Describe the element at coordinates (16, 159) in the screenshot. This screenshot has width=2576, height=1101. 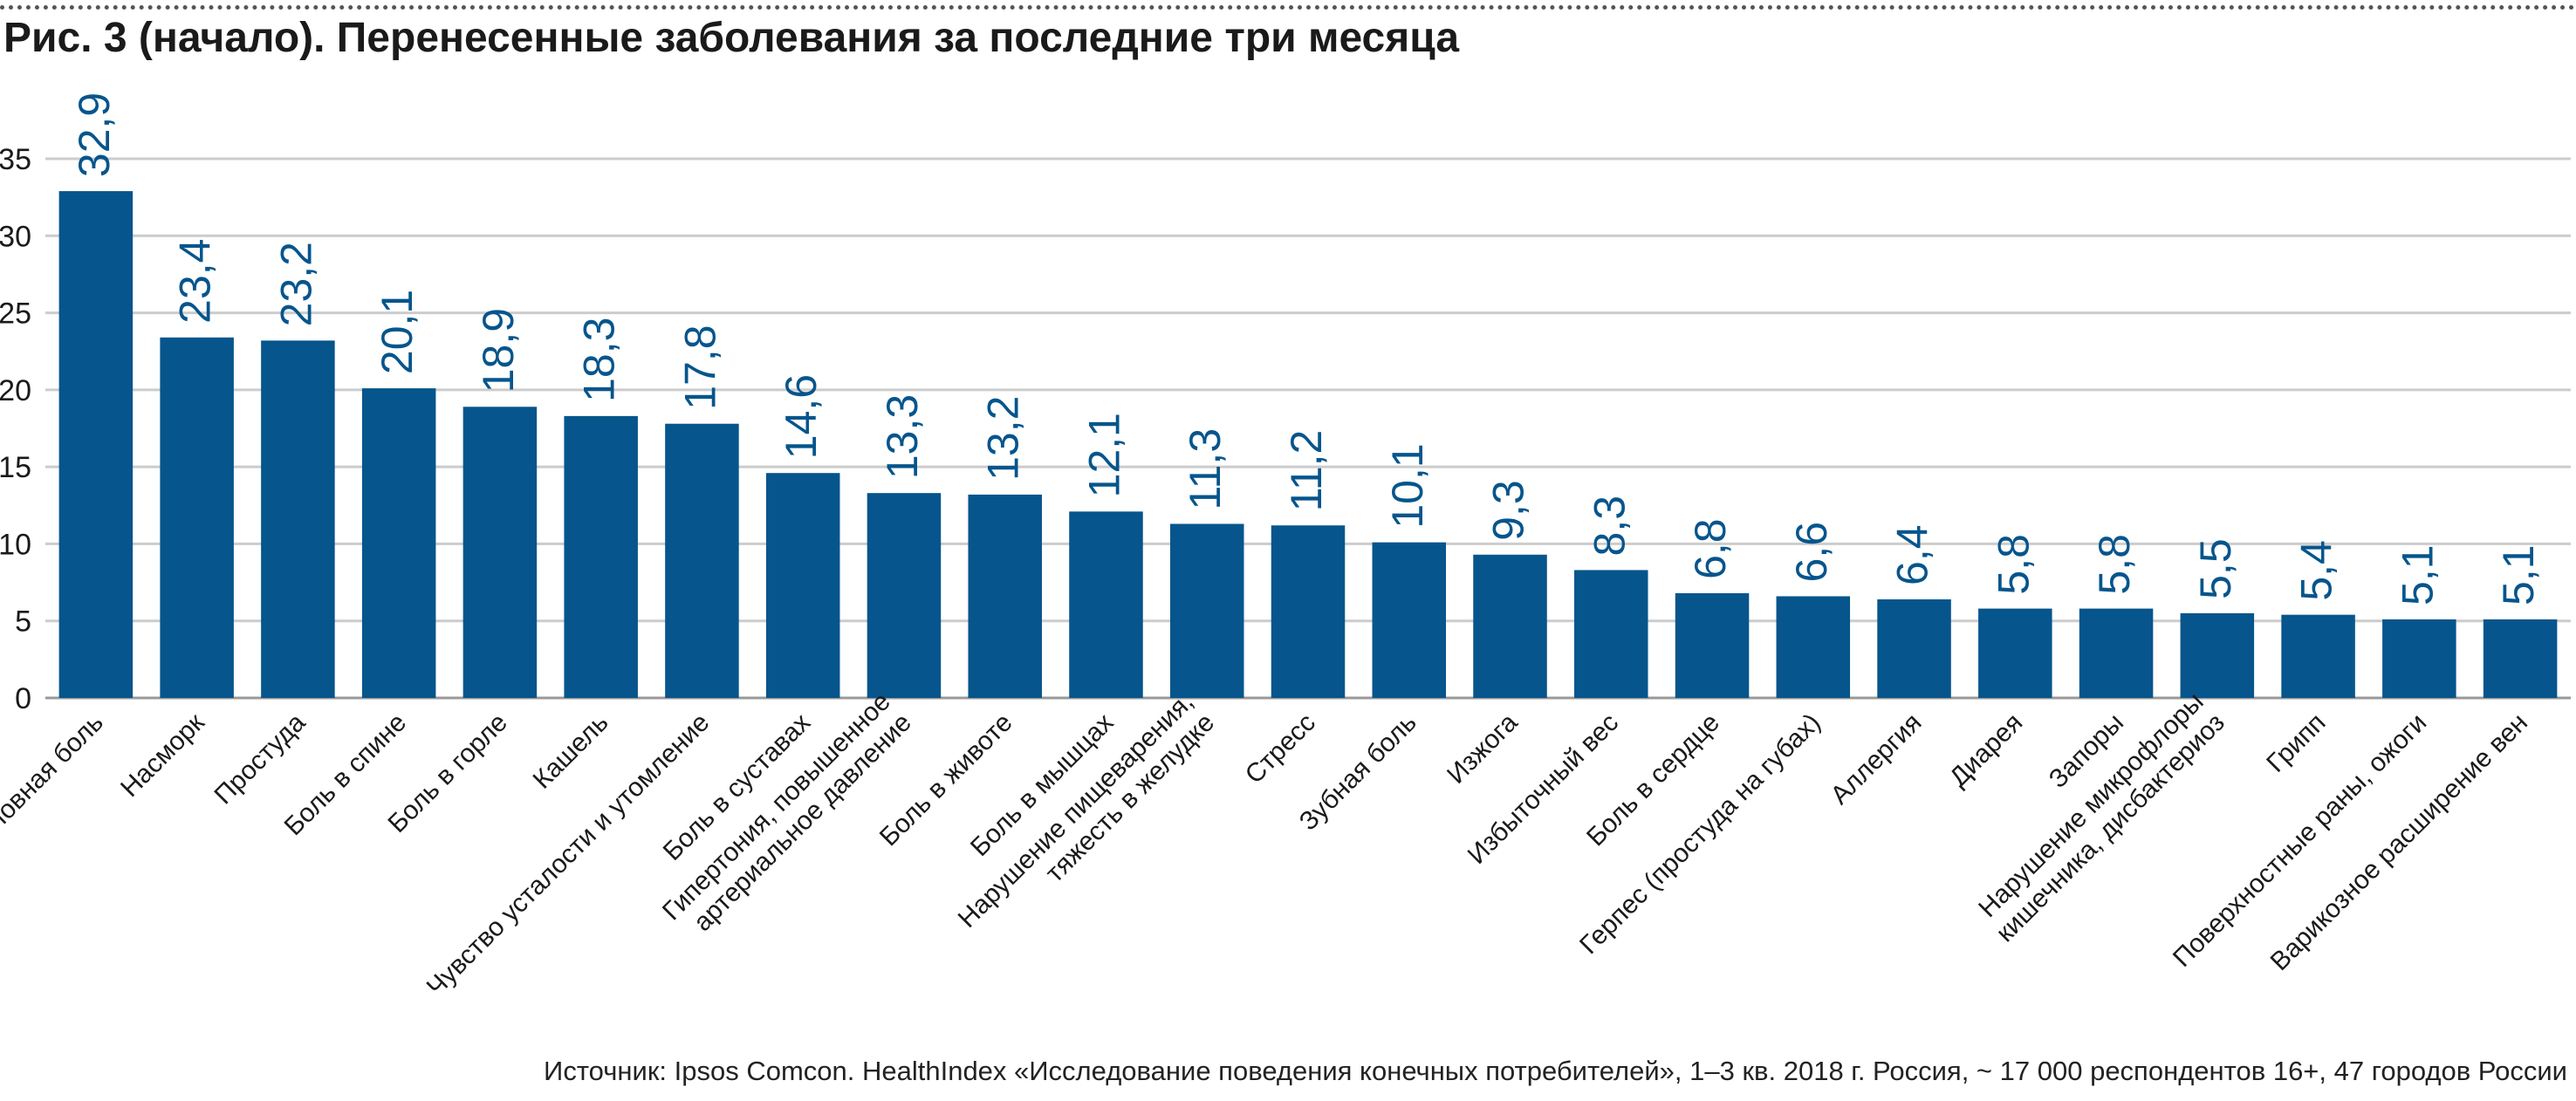
I see `y-tick-label: 35` at that location.